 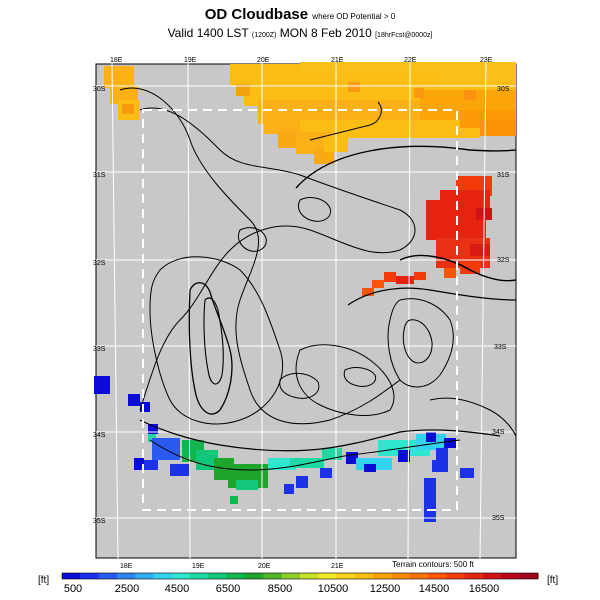 What do you see at coordinates (228, 589) in the screenshot?
I see `colorbar-tick-6500: 6500` at bounding box center [228, 589].